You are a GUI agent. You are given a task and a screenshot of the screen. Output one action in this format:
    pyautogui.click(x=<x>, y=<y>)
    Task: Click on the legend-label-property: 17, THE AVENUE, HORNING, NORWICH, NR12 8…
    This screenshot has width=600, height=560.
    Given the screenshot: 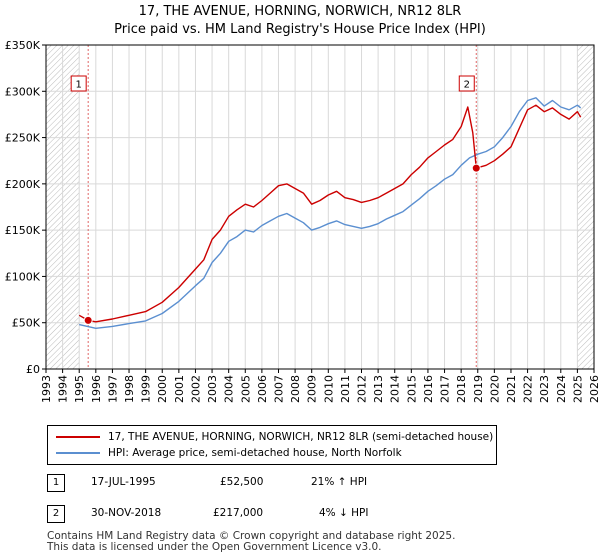 What is the action you would take?
    pyautogui.click(x=301, y=437)
    